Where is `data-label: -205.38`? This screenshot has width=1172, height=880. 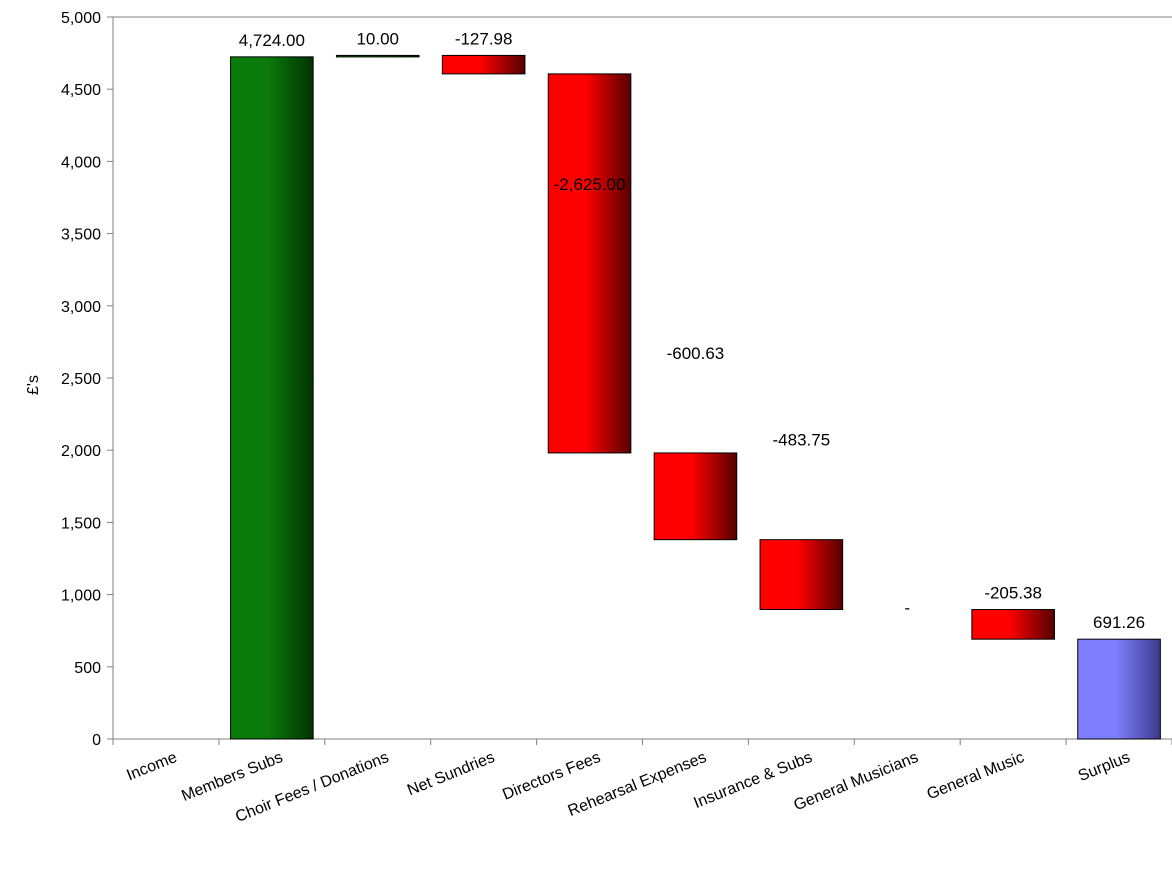 data-label: -205.38 is located at coordinates (1013, 593).